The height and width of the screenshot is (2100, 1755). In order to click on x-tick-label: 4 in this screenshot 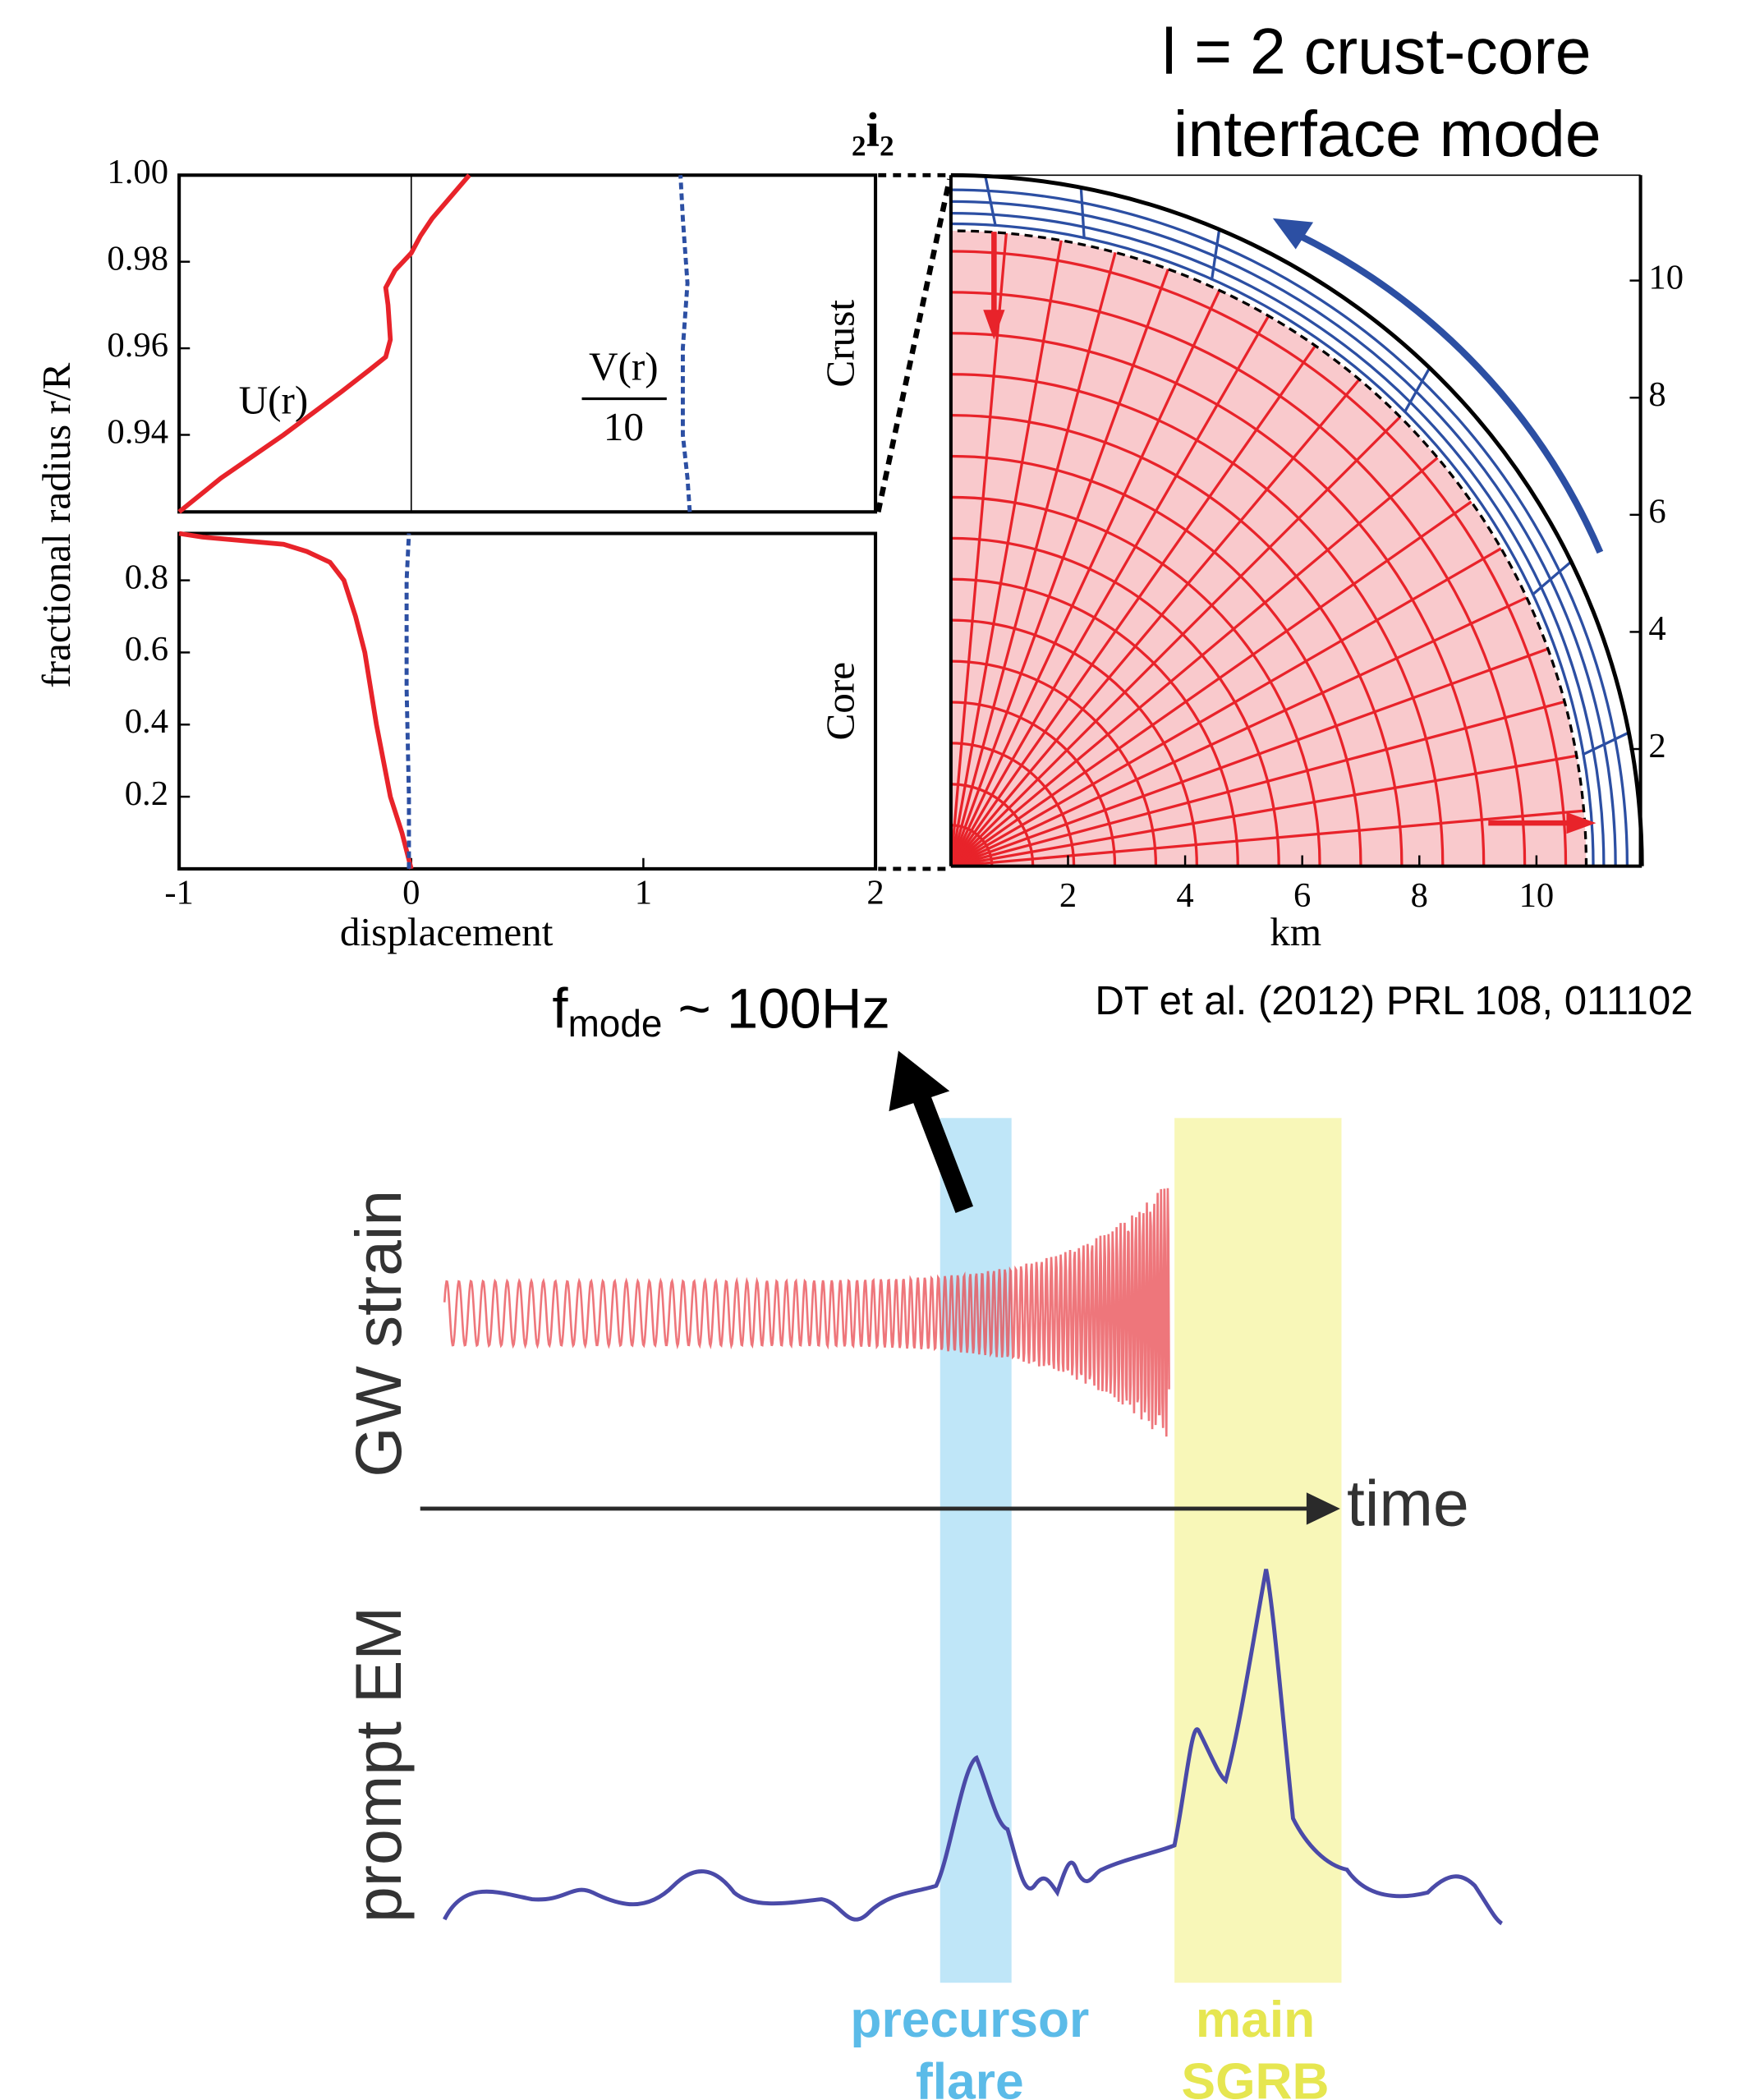, I will do `click(1184, 896)`.